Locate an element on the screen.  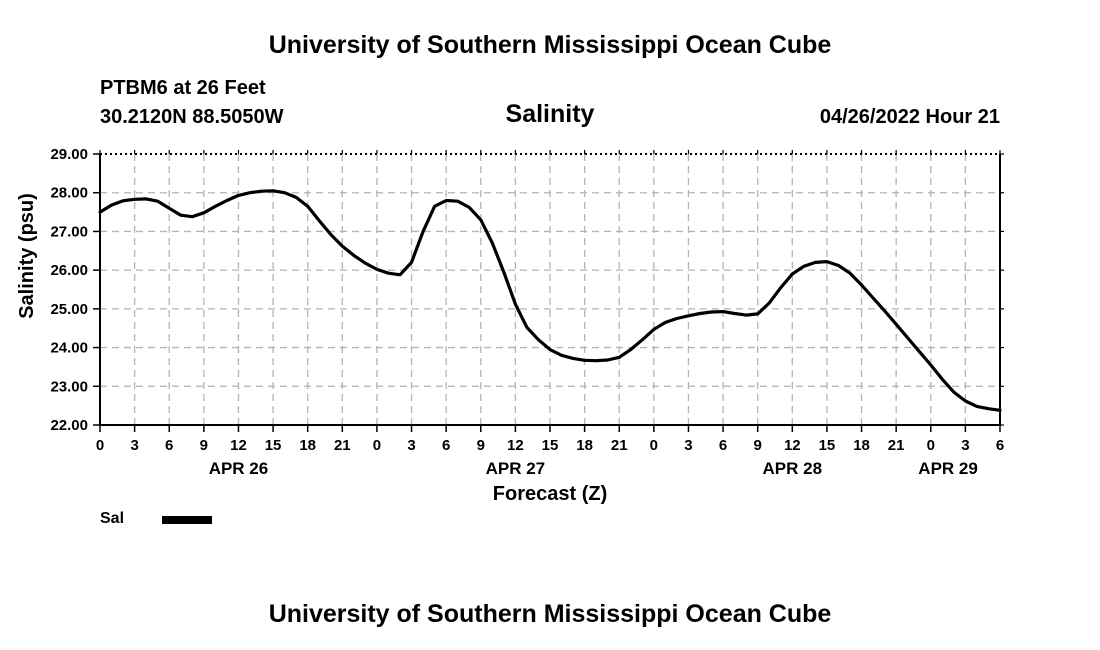
y-tick-label: 24.00 is located at coordinates (69, 348).